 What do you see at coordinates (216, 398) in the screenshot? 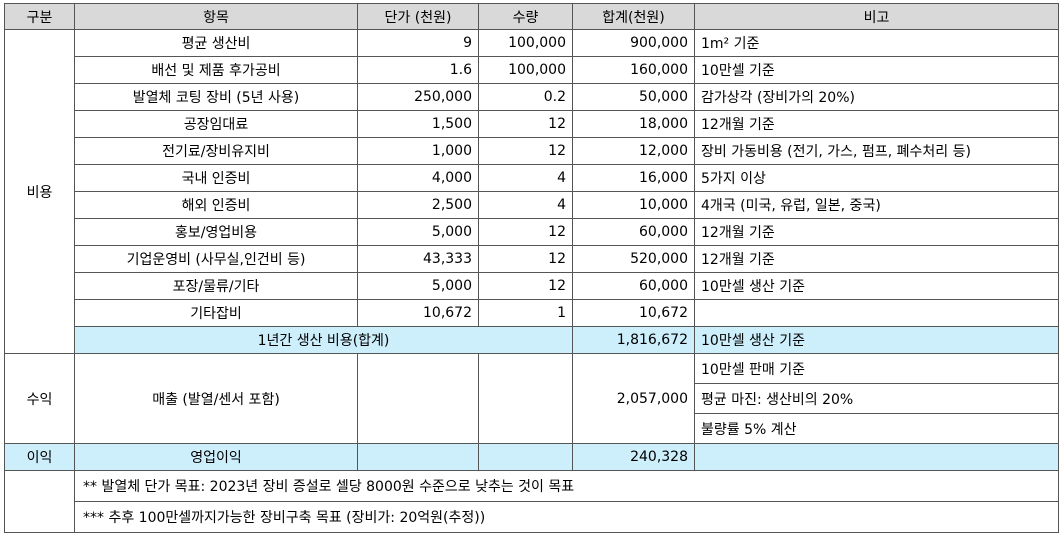
I see `revenue-item: 매출 (발열/센서 포함)` at bounding box center [216, 398].